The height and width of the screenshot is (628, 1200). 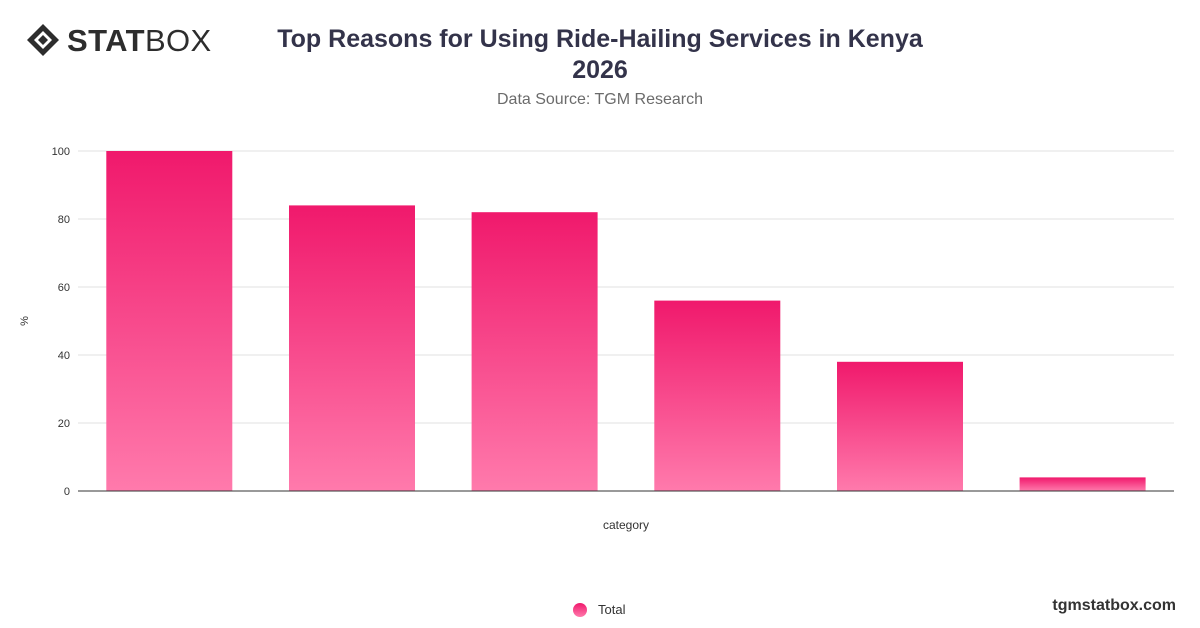 What do you see at coordinates (626, 525) in the screenshot?
I see `x-axis-label: category` at bounding box center [626, 525].